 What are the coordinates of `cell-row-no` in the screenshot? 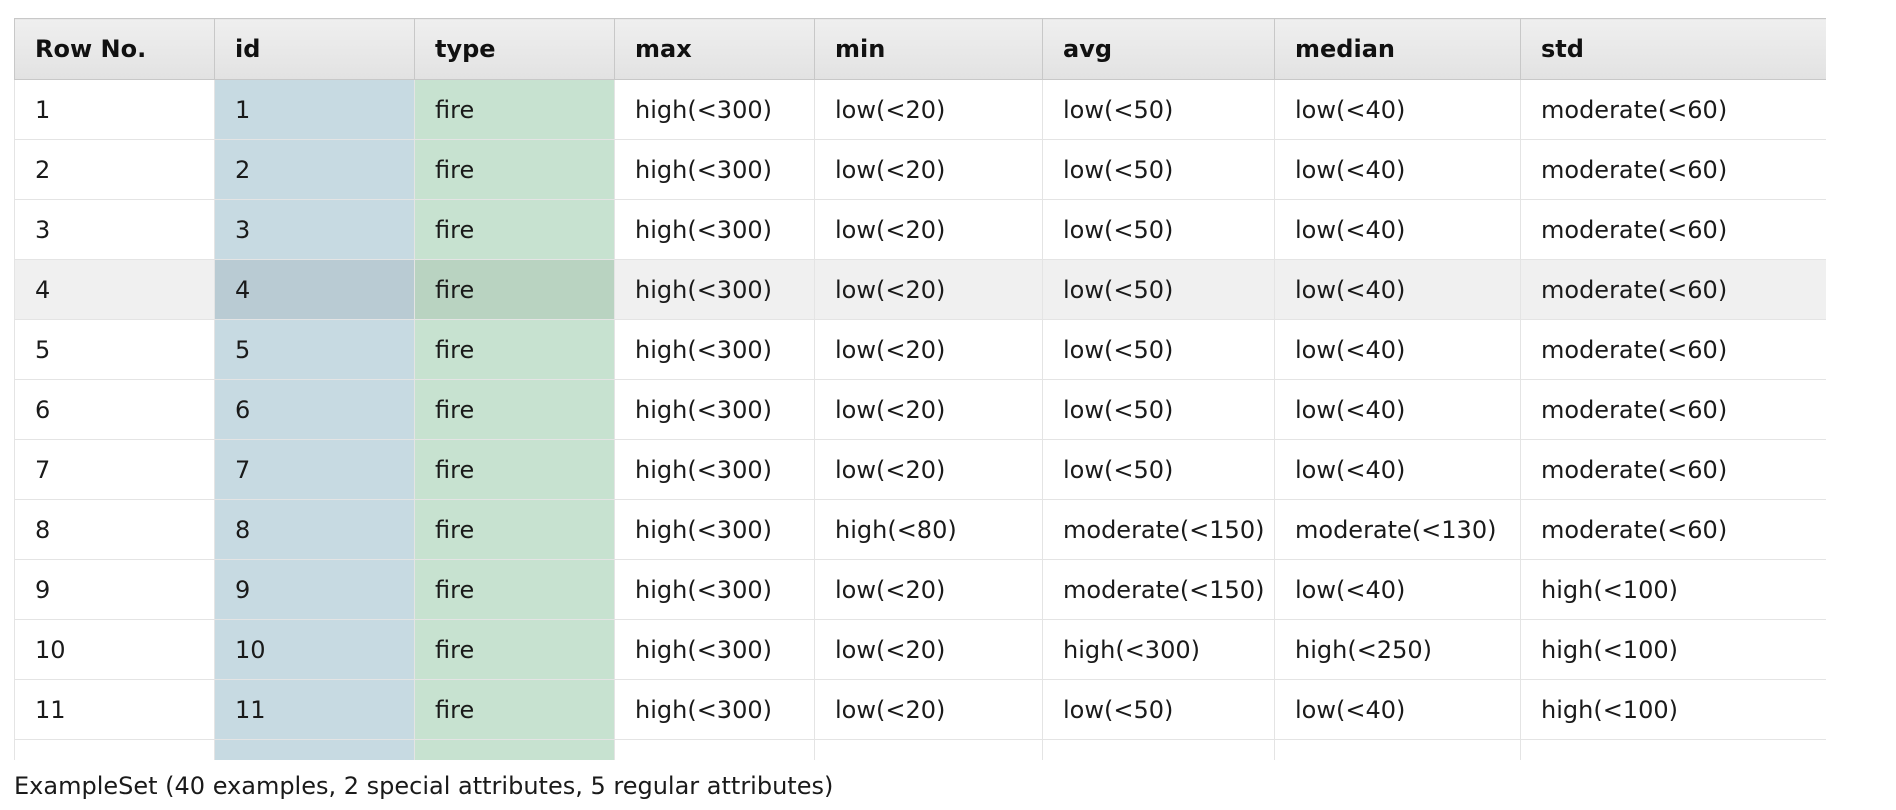 It's located at (114, 749).